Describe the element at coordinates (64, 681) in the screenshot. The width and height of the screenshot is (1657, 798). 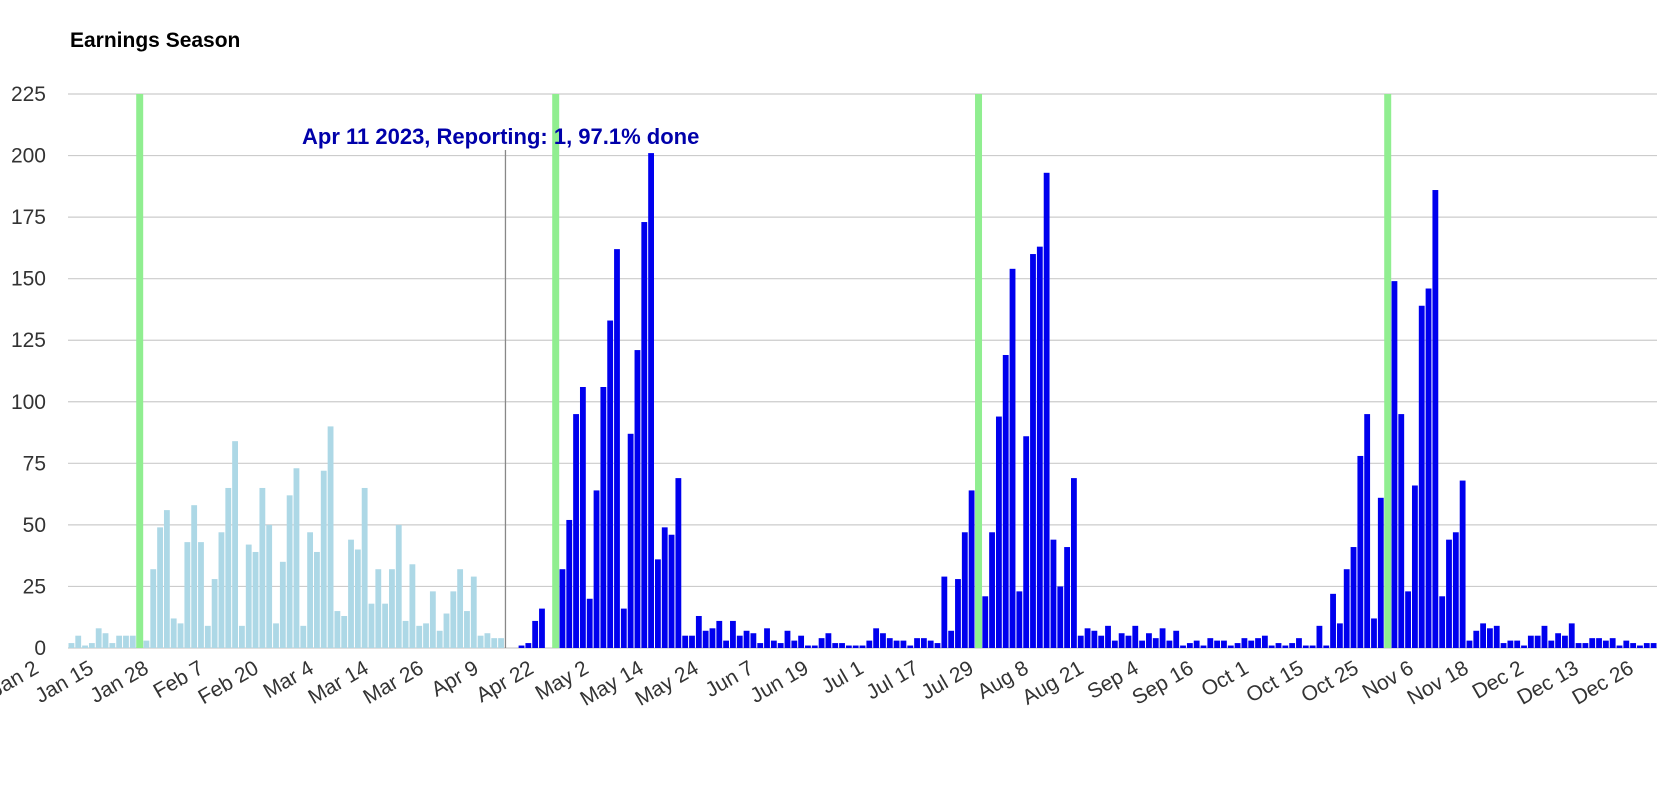
I see `x-tick-label: Jan 15` at that location.